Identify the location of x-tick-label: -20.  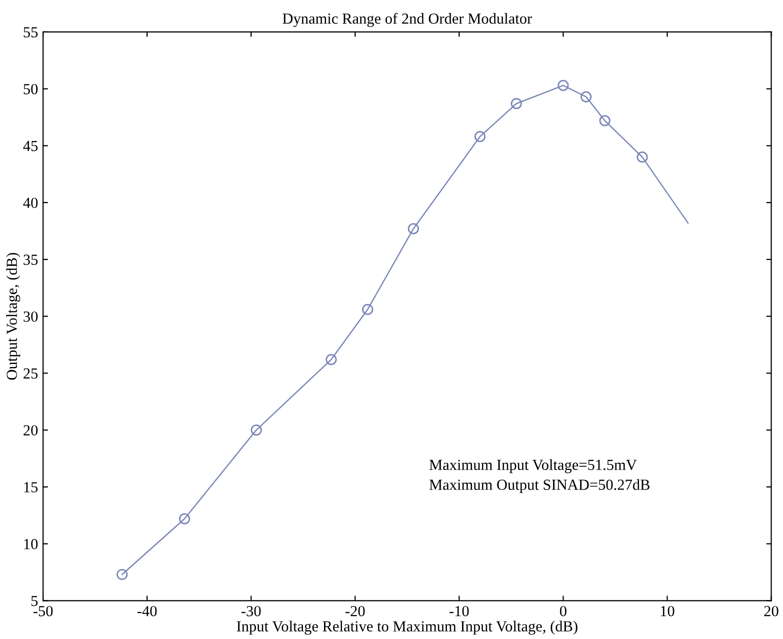
(355, 611).